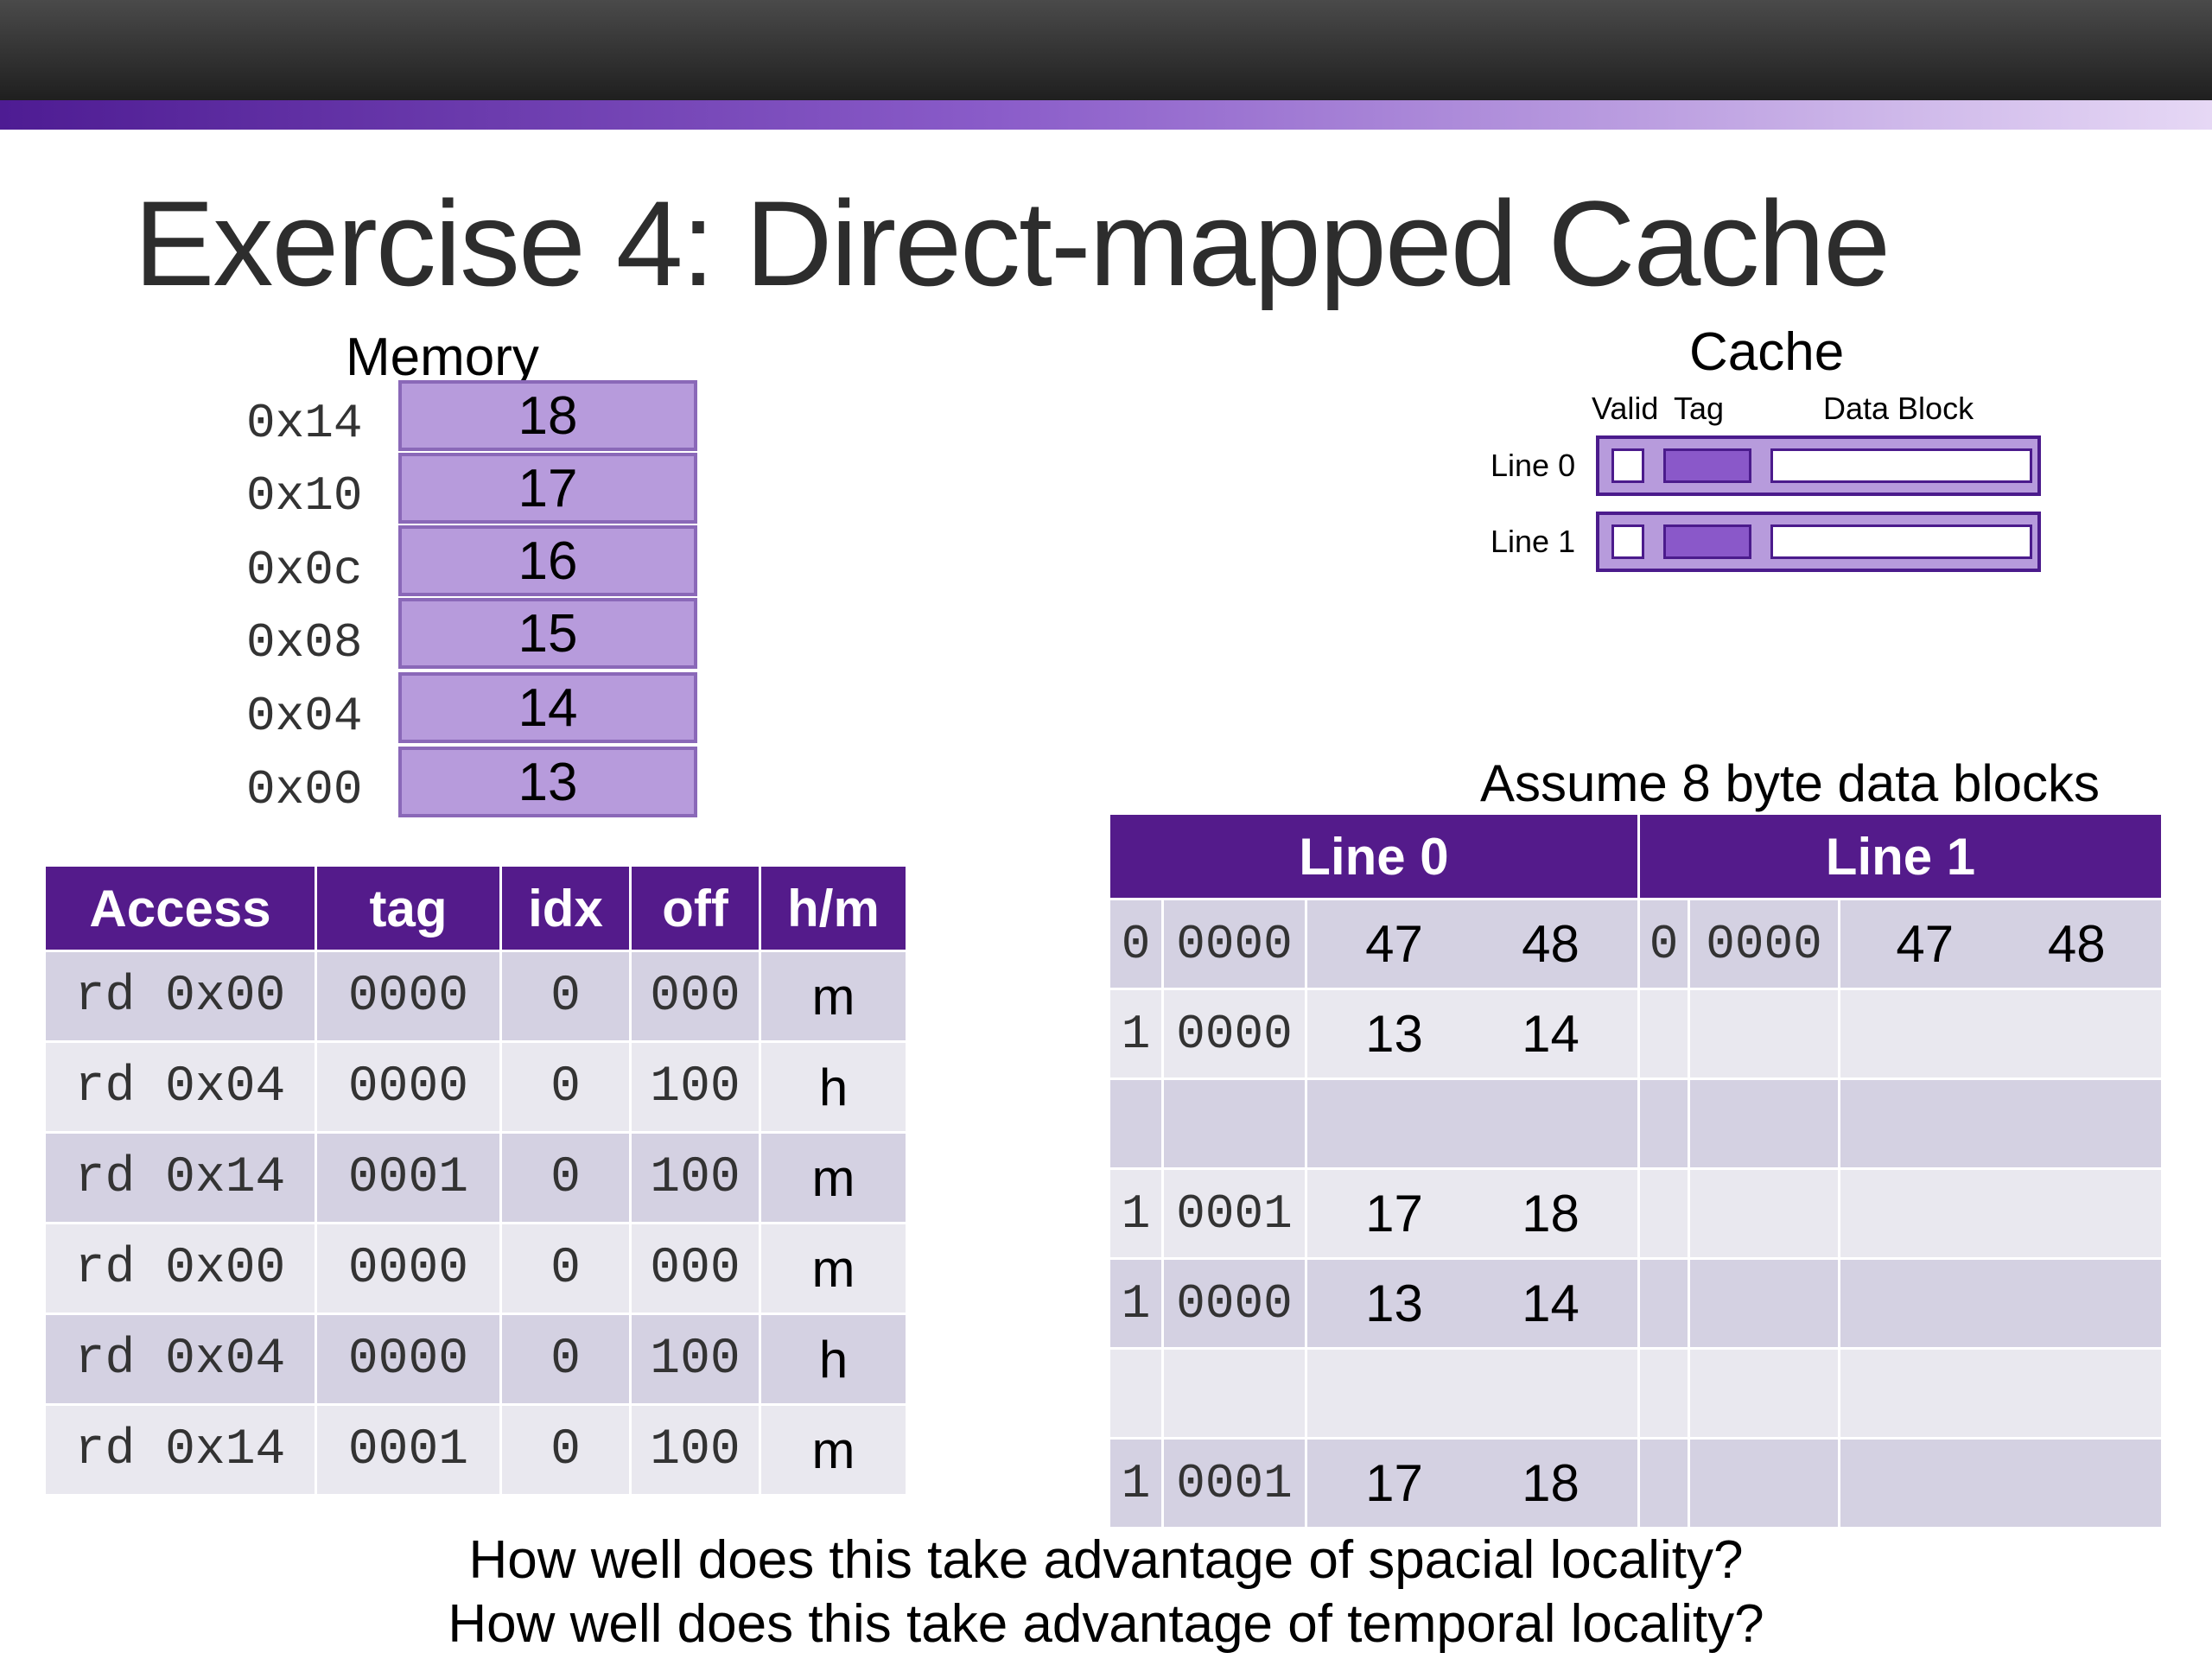 The width and height of the screenshot is (2212, 1659). Describe the element at coordinates (1707, 541) in the screenshot. I see `tag-box` at that location.